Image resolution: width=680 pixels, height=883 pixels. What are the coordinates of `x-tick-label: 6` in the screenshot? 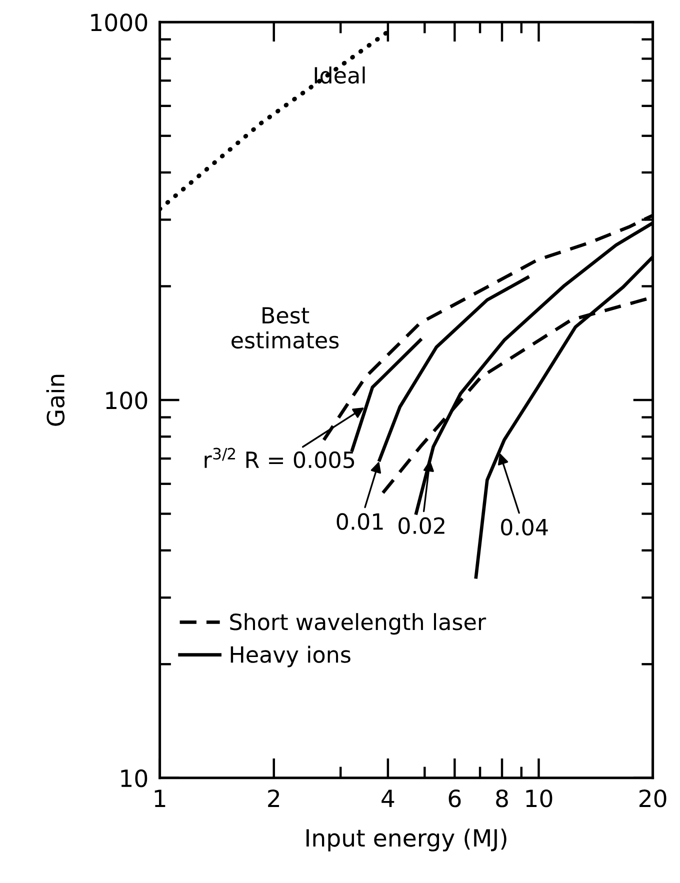 It's located at (454, 798).